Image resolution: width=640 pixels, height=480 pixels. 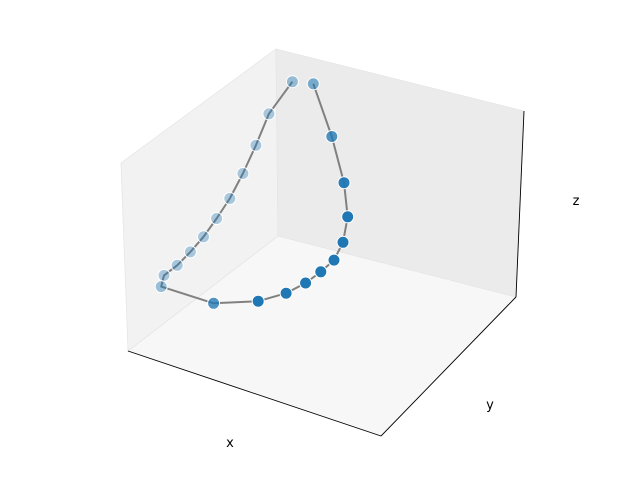 What do you see at coordinates (490, 405) in the screenshot?
I see `y-axis-label: y` at bounding box center [490, 405].